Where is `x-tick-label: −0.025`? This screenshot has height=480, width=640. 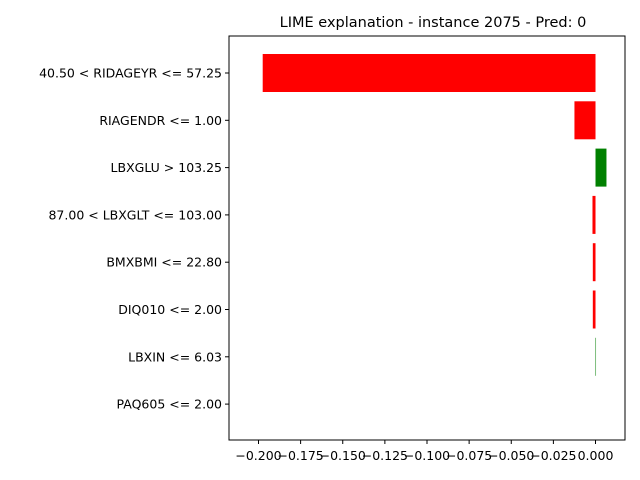
x-tick-label: −0.025 is located at coordinates (553, 455).